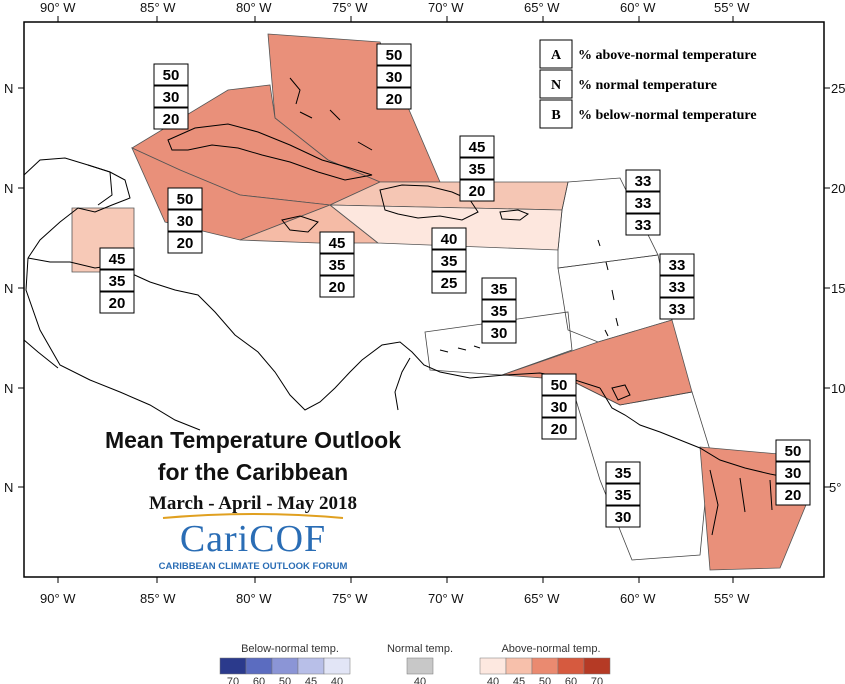 This screenshot has height=684, width=845. What do you see at coordinates (542, 7) in the screenshot?
I see `top-lon-label: 65° W` at bounding box center [542, 7].